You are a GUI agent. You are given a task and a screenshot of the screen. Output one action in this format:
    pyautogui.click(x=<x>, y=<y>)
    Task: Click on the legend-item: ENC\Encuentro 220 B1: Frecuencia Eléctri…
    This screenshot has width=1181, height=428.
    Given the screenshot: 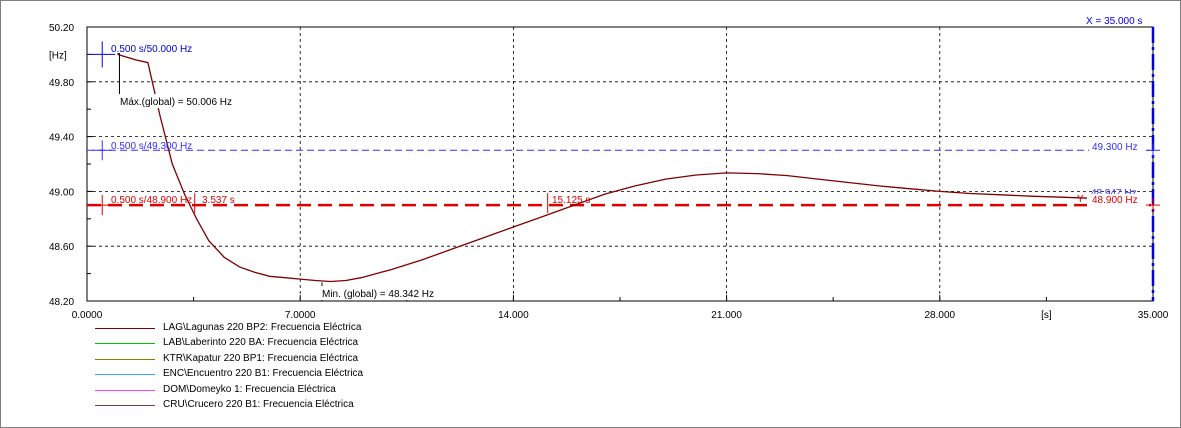 What is the action you would take?
    pyautogui.click(x=265, y=374)
    